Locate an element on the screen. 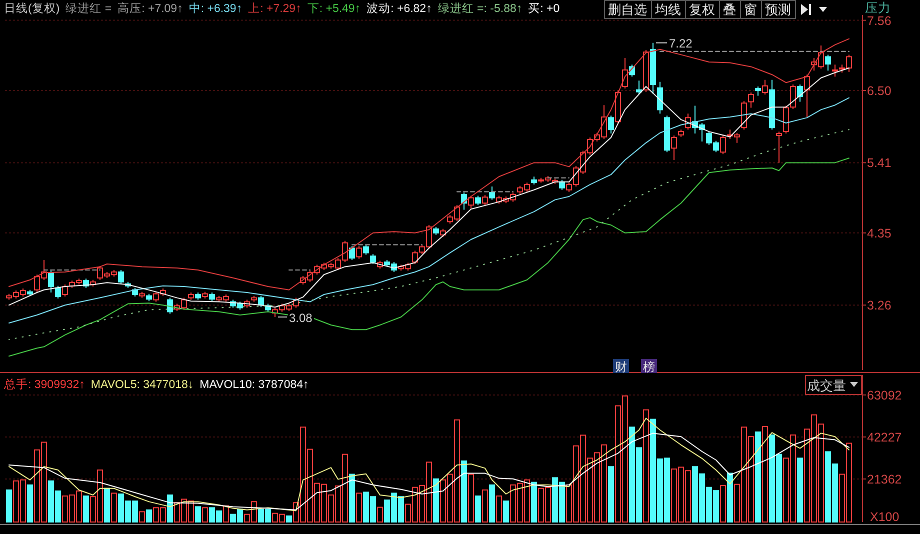  candlestick is located at coordinates (653, 68).